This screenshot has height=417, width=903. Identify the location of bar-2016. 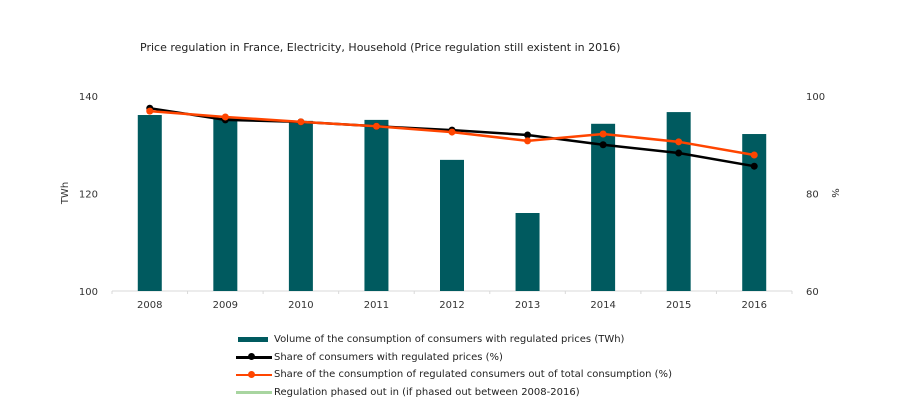
(754, 212).